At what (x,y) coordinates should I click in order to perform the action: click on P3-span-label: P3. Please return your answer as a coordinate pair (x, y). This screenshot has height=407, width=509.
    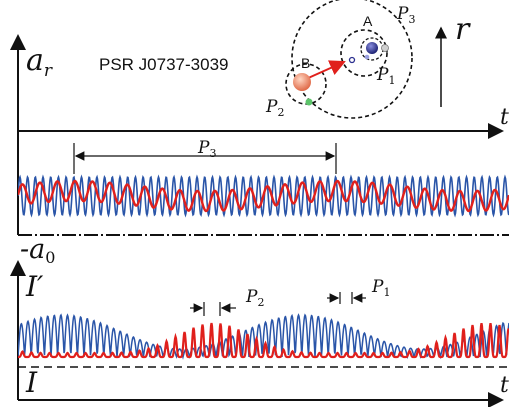
    Looking at the image, I should click on (206, 149).